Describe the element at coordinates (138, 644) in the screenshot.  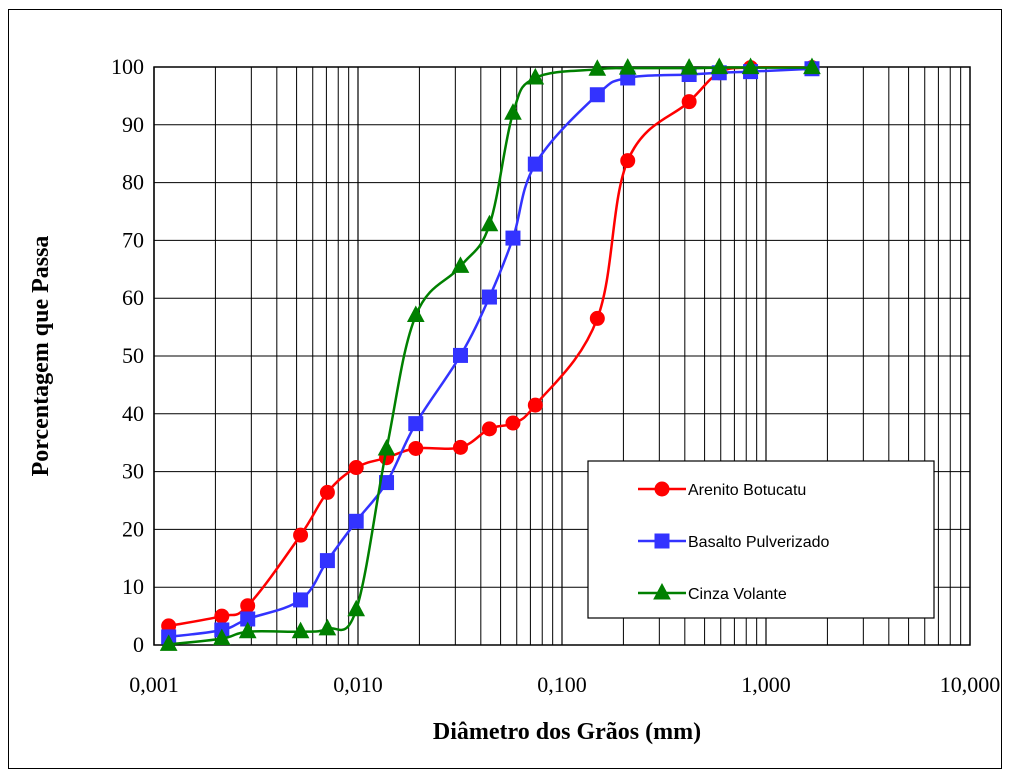
I see `y-tick-label: 0` at that location.